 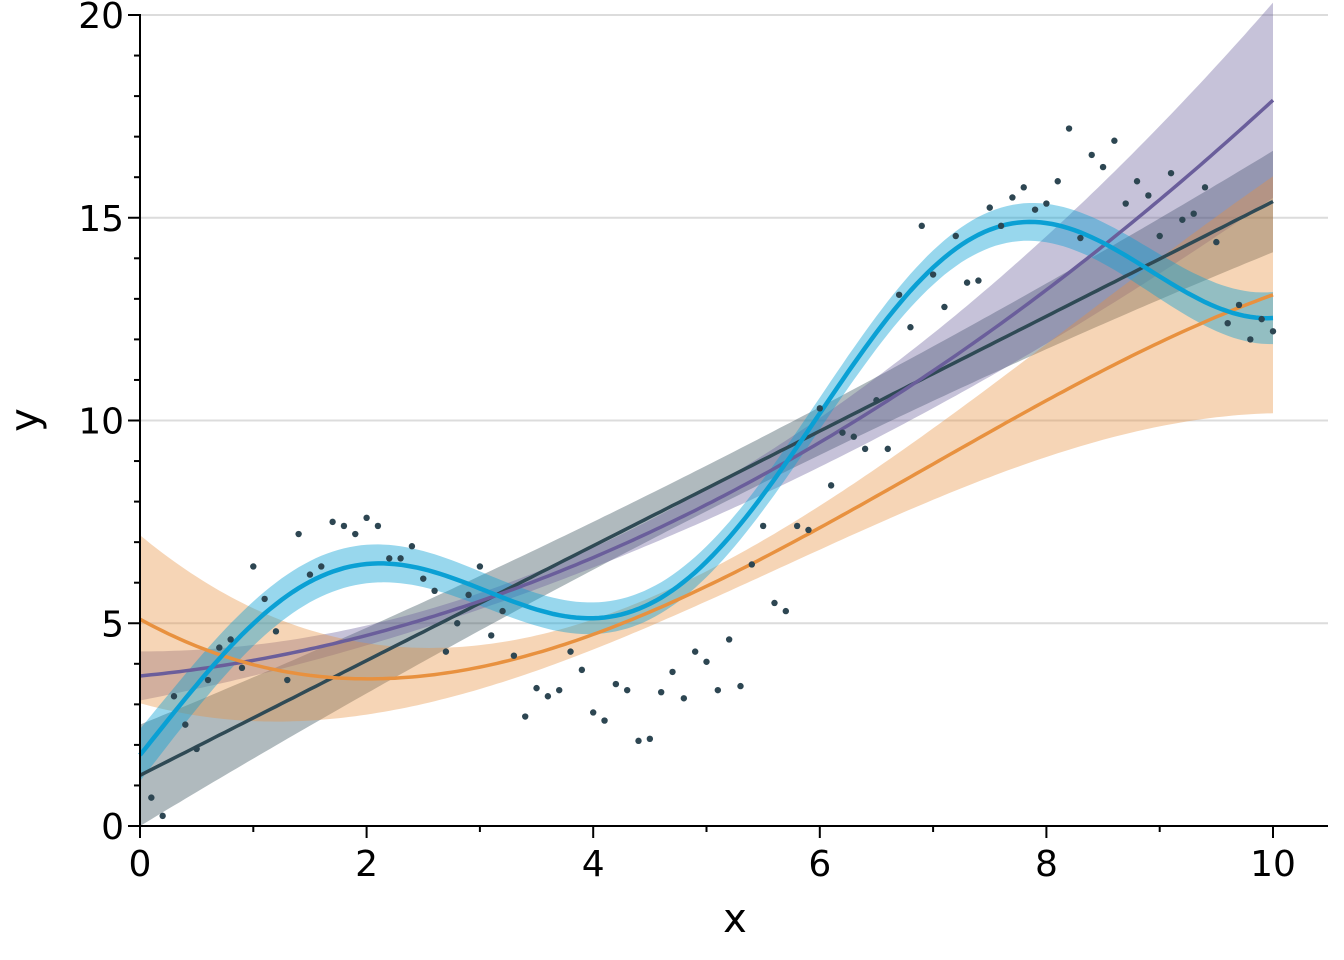 What do you see at coordinates (112, 827) in the screenshot?
I see `y-tick-label: 0` at bounding box center [112, 827].